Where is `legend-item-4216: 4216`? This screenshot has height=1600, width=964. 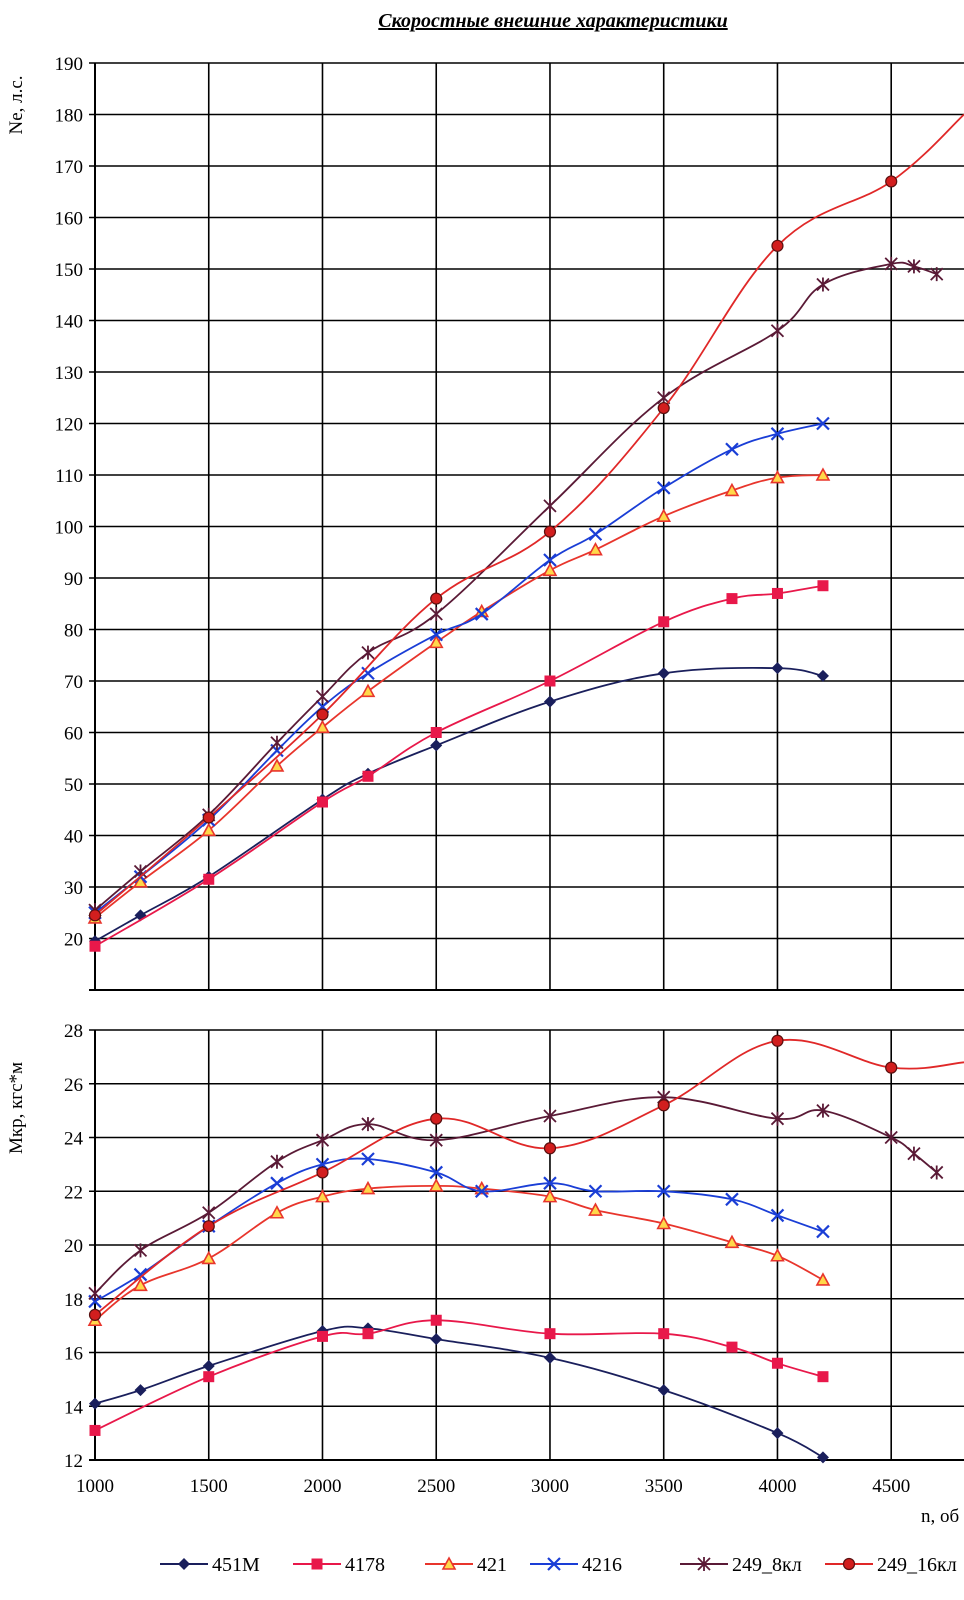
legend-item-4216: 4216 is located at coordinates (576, 1565).